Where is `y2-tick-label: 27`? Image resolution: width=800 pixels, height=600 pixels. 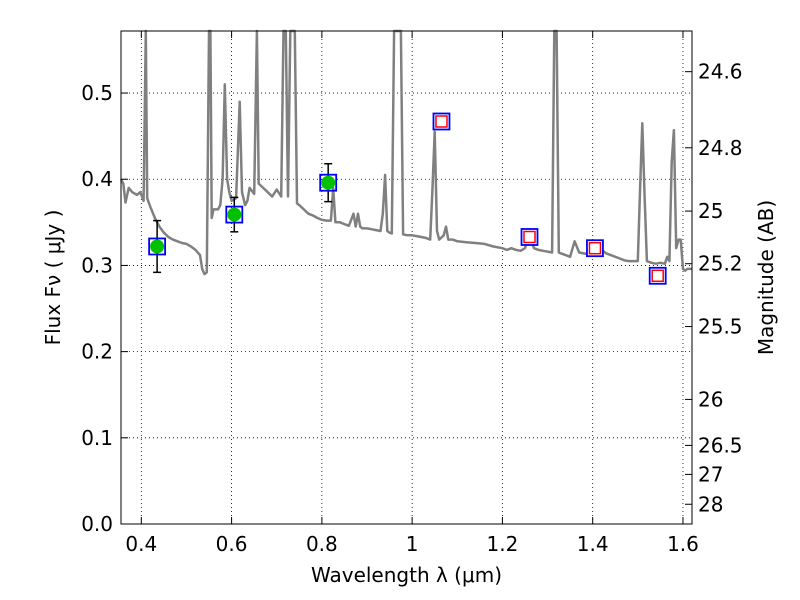 y2-tick-label: 27 is located at coordinates (710, 474).